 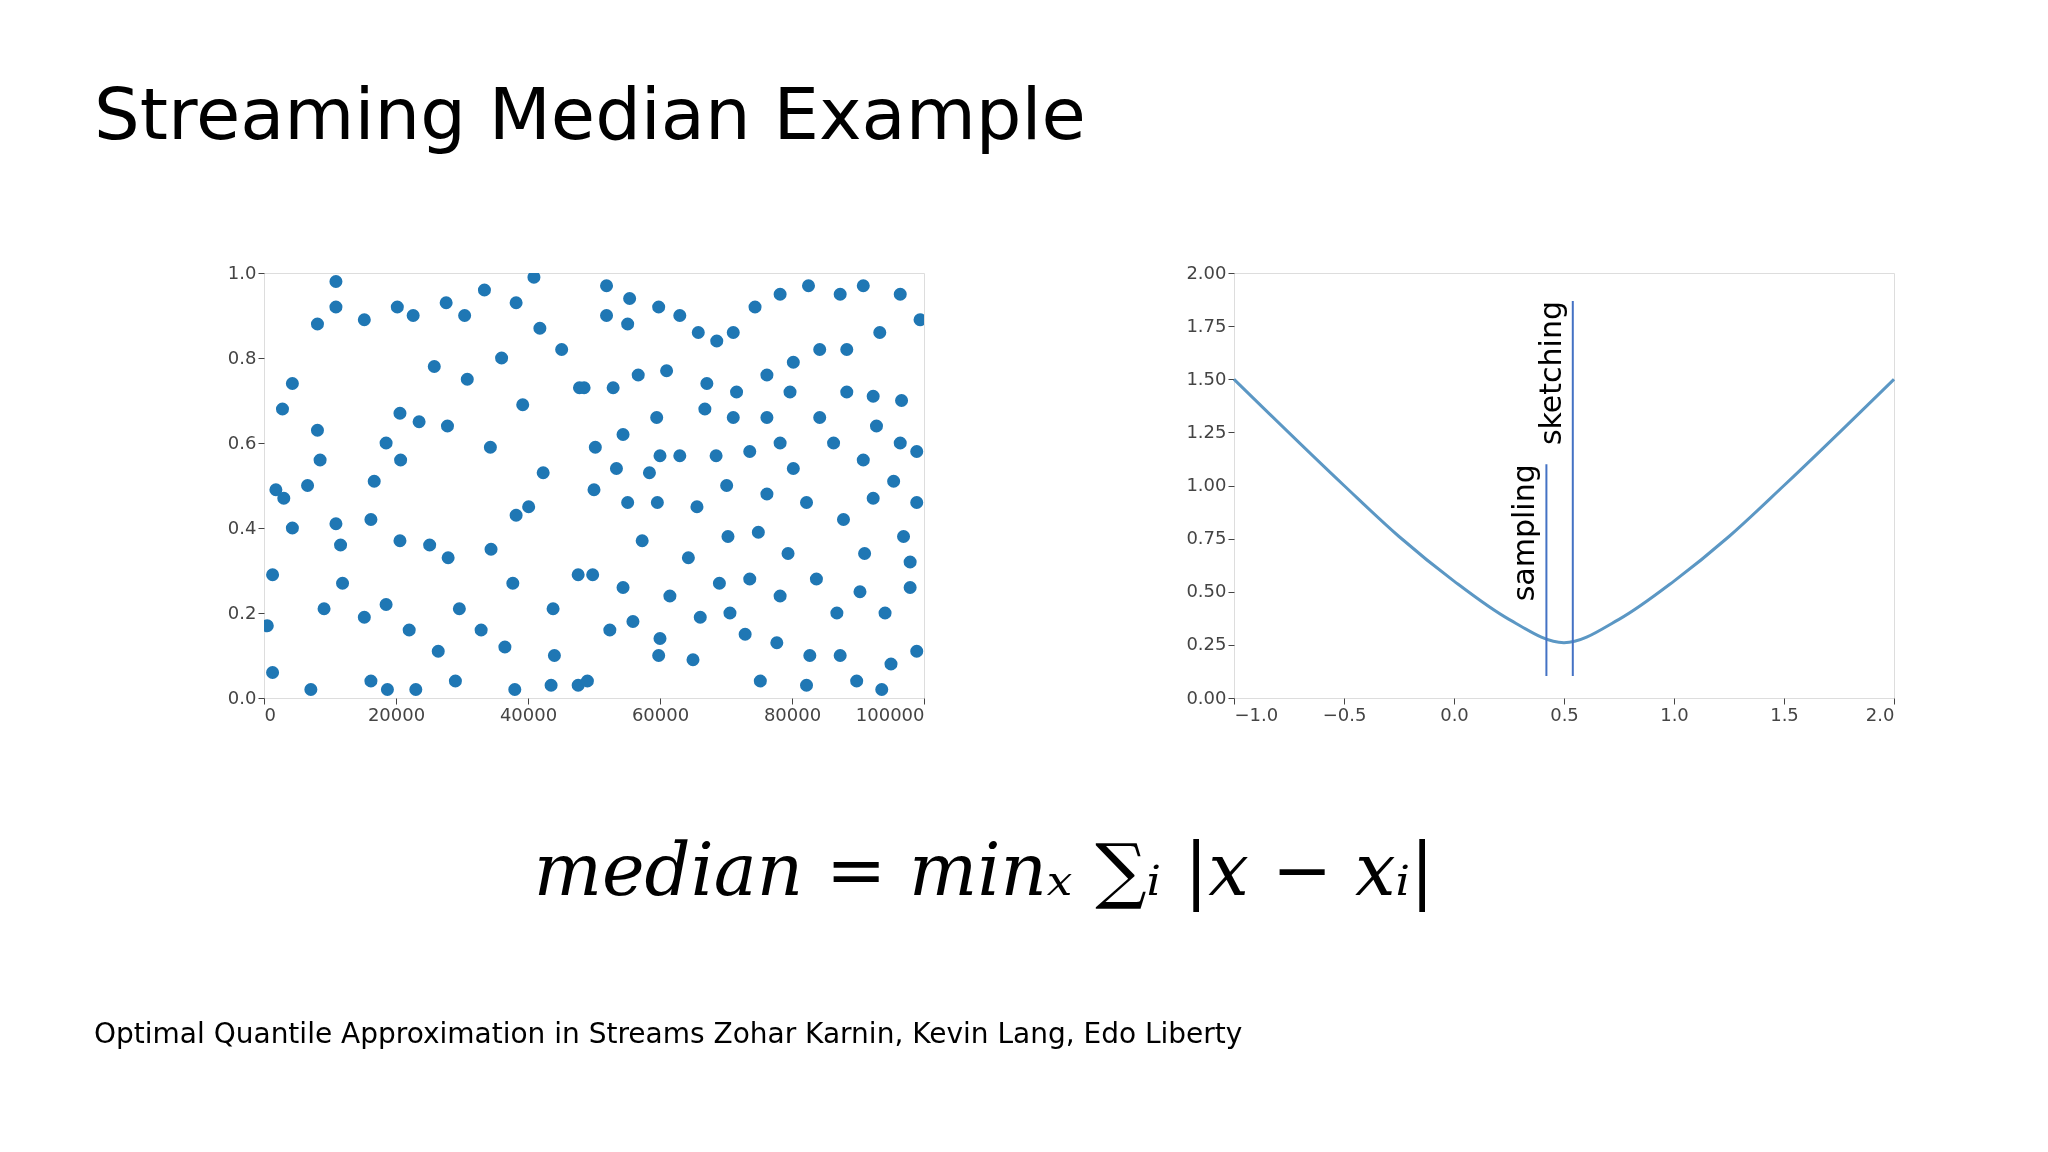 I want to click on text: median = minₓ ∑ᵢ |x − xᵢ|, so click(x=984, y=870).